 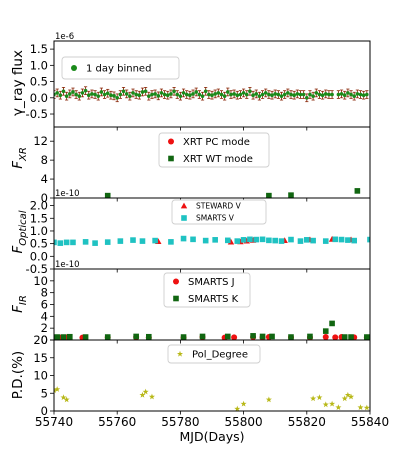 What do you see at coordinates (54, 422) in the screenshot?
I see `x-tick-label: 55740` at bounding box center [54, 422].